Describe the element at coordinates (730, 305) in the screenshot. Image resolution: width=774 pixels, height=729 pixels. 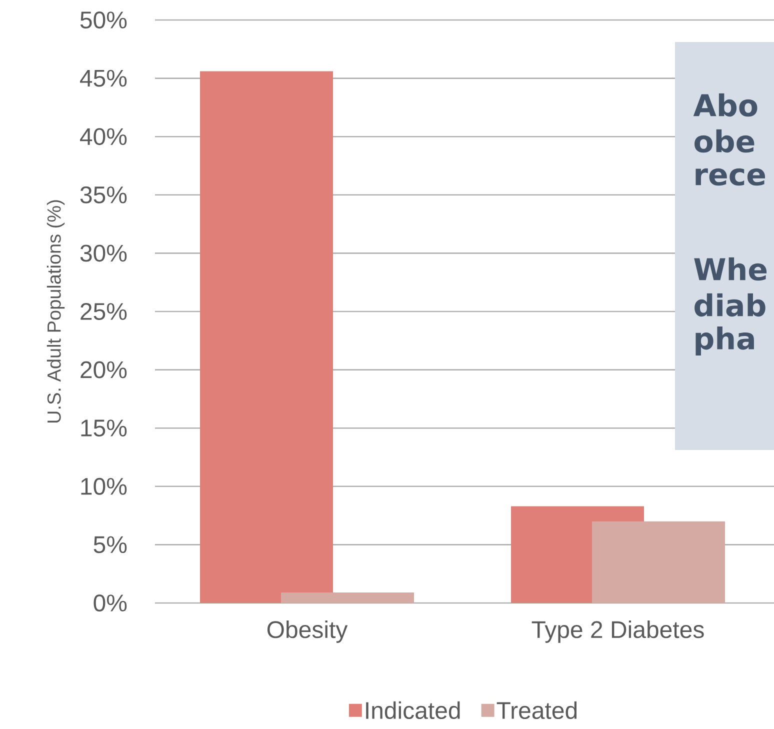
I see `annotation: diab` at that location.